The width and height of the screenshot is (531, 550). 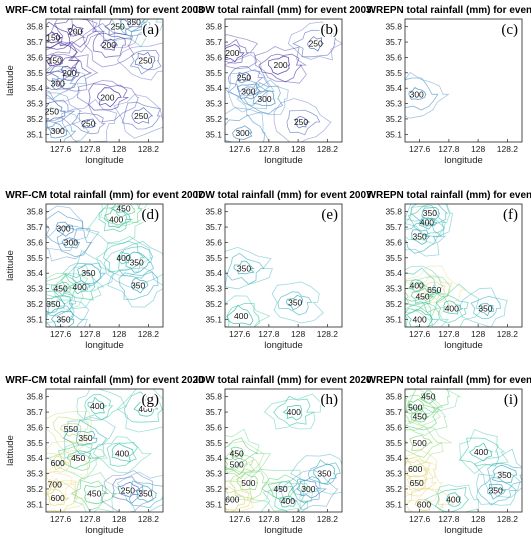 What do you see at coordinates (393, 73) in the screenshot?
I see `y-tick-label: 35.5` at bounding box center [393, 73].